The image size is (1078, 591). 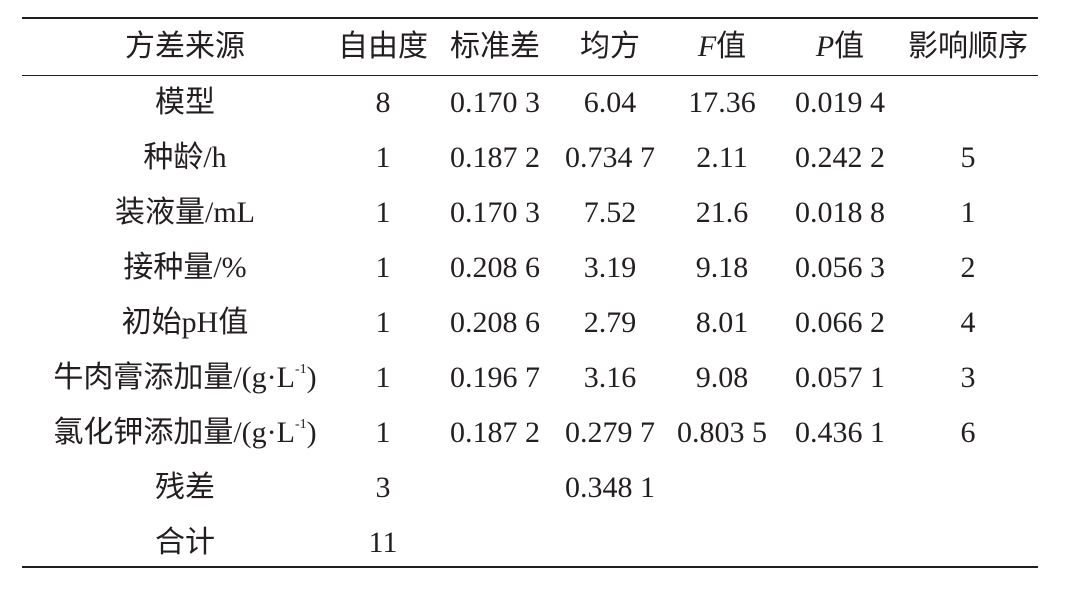 I want to click on table-cell: 牛肉膏添加量/(g·L-1), so click(x=184, y=378).